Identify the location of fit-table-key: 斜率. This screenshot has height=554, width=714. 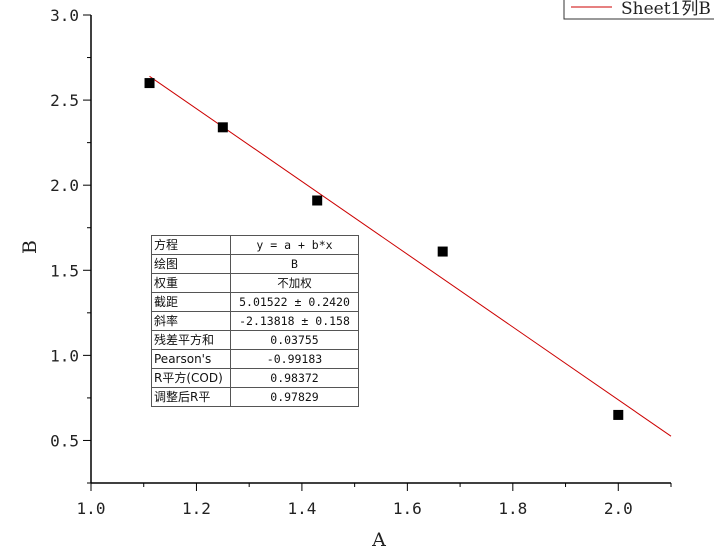
(191, 321).